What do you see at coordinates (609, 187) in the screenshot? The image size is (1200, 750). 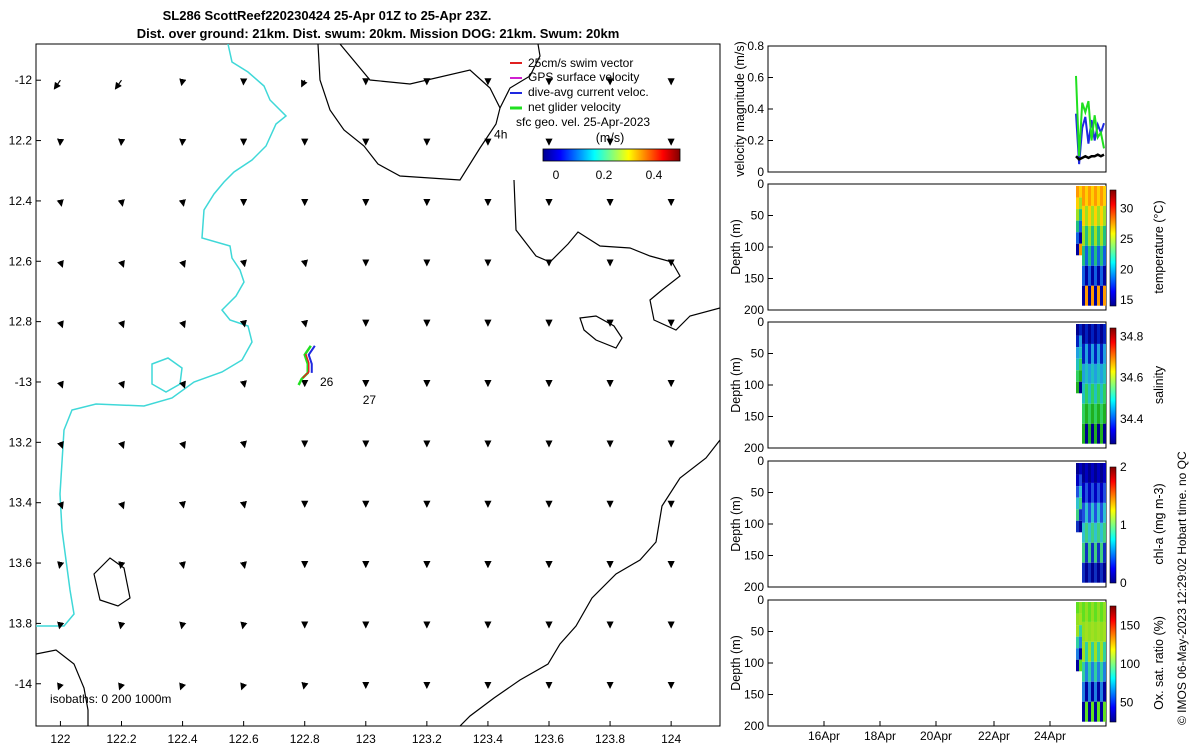 I see `isobath-east` at bounding box center [609, 187].